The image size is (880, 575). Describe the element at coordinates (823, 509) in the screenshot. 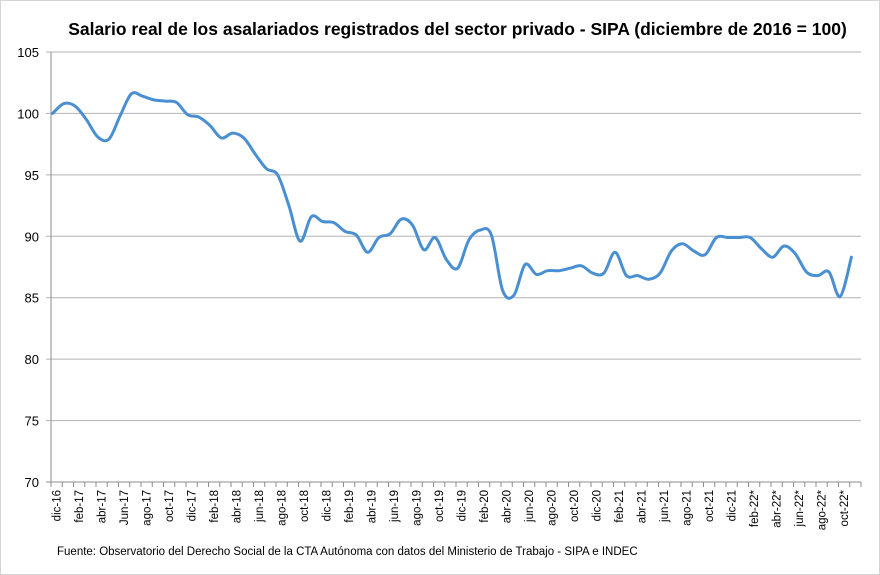

I see `x-tick-label: ago-22*` at that location.